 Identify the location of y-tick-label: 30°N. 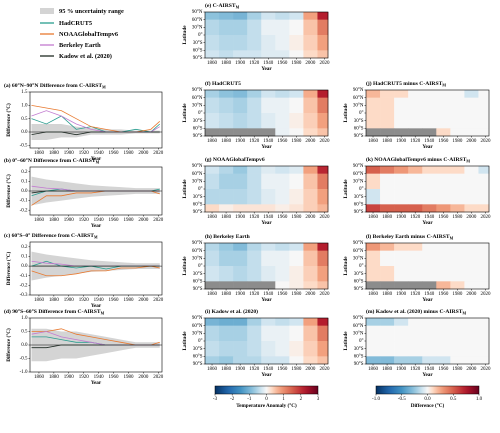
(197, 333).